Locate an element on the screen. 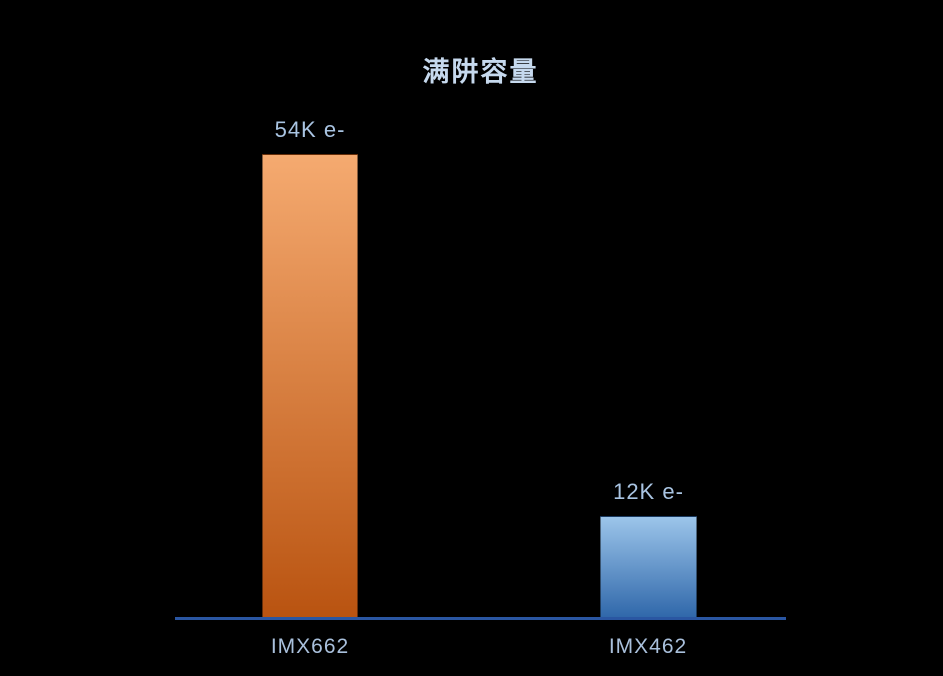 The width and height of the screenshot is (943, 676). category-label-imx662: IMX662 is located at coordinates (310, 646).